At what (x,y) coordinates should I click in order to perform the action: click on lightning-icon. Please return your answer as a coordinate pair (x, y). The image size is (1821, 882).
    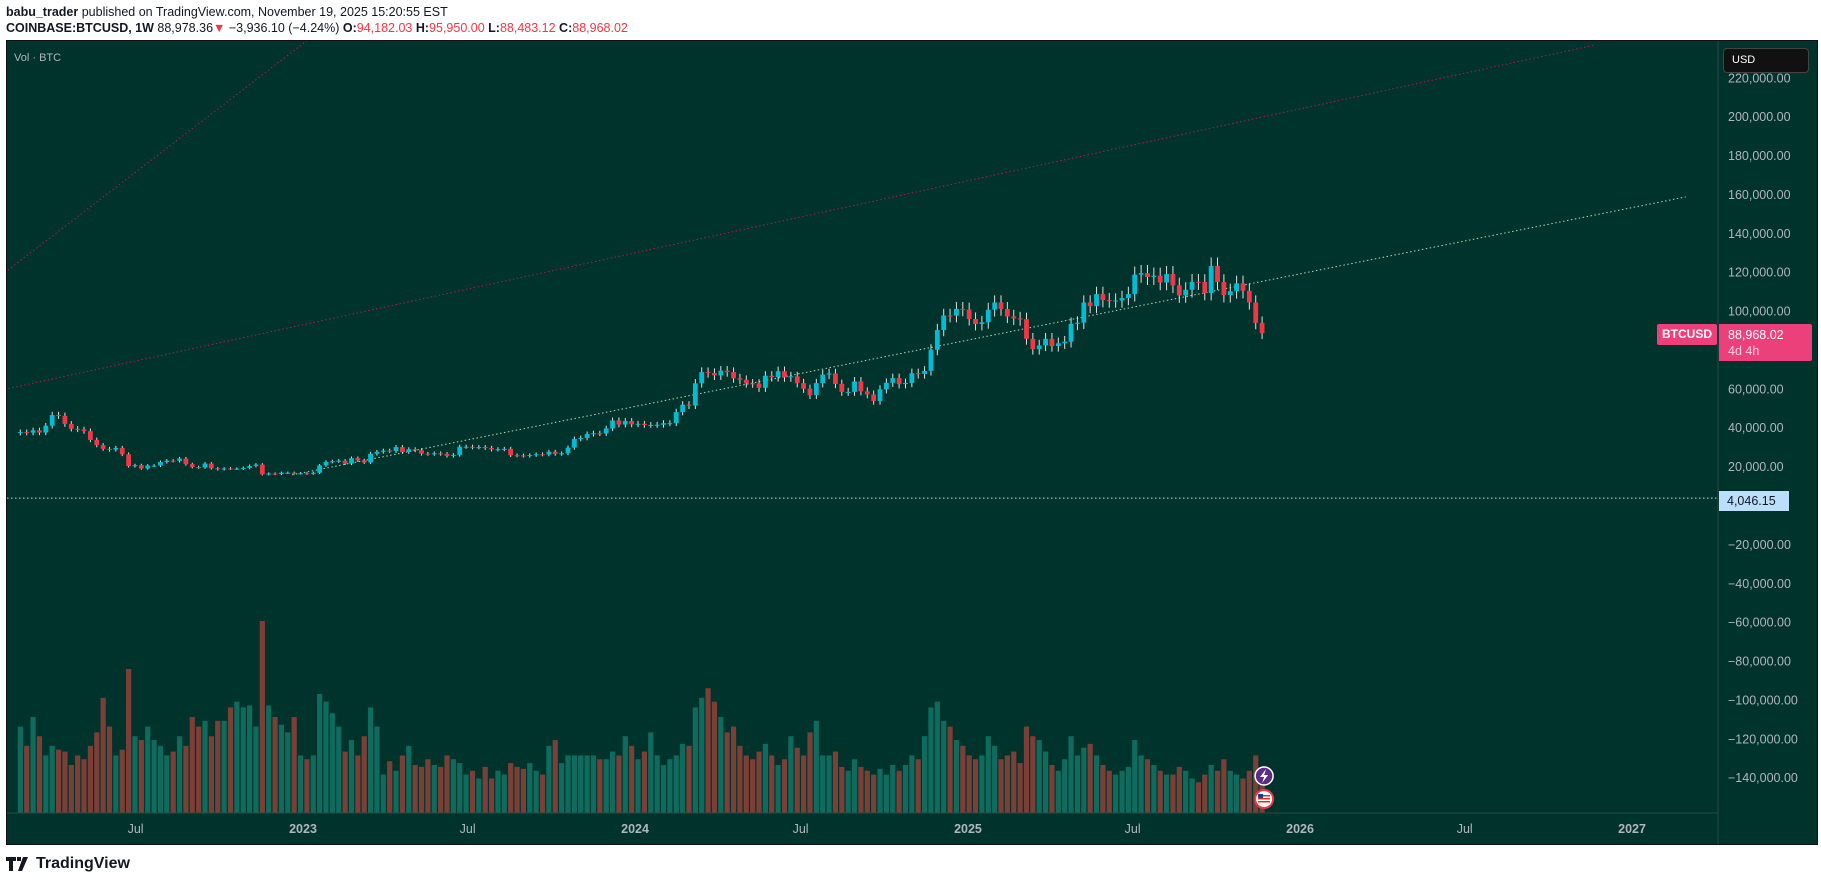
    Looking at the image, I should click on (1264, 776).